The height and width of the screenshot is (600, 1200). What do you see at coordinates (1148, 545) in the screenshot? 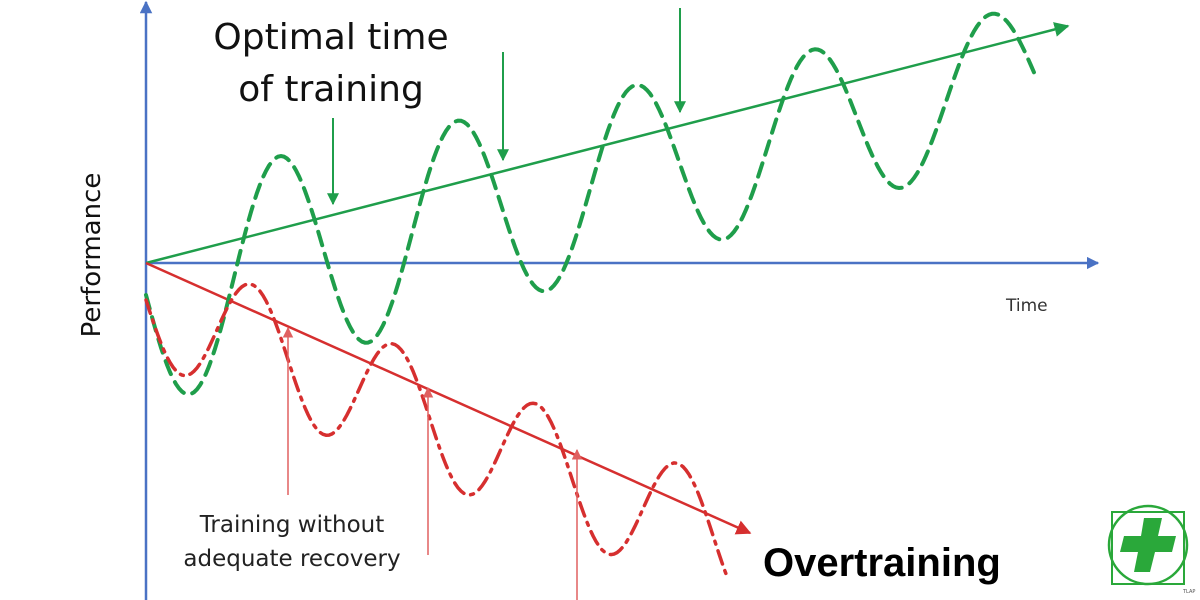
I see `green-cross-icon` at bounding box center [1148, 545].